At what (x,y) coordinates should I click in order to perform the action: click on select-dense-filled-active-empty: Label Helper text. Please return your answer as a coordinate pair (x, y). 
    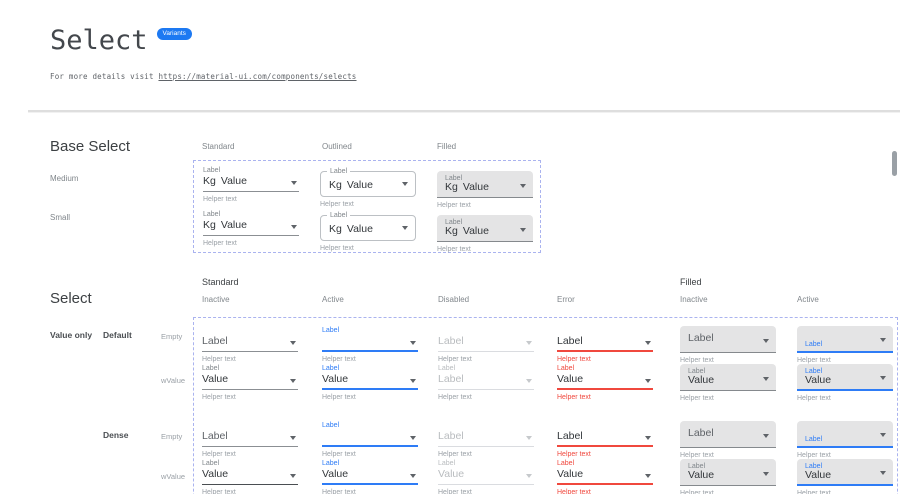
    Looking at the image, I should click on (845, 440).